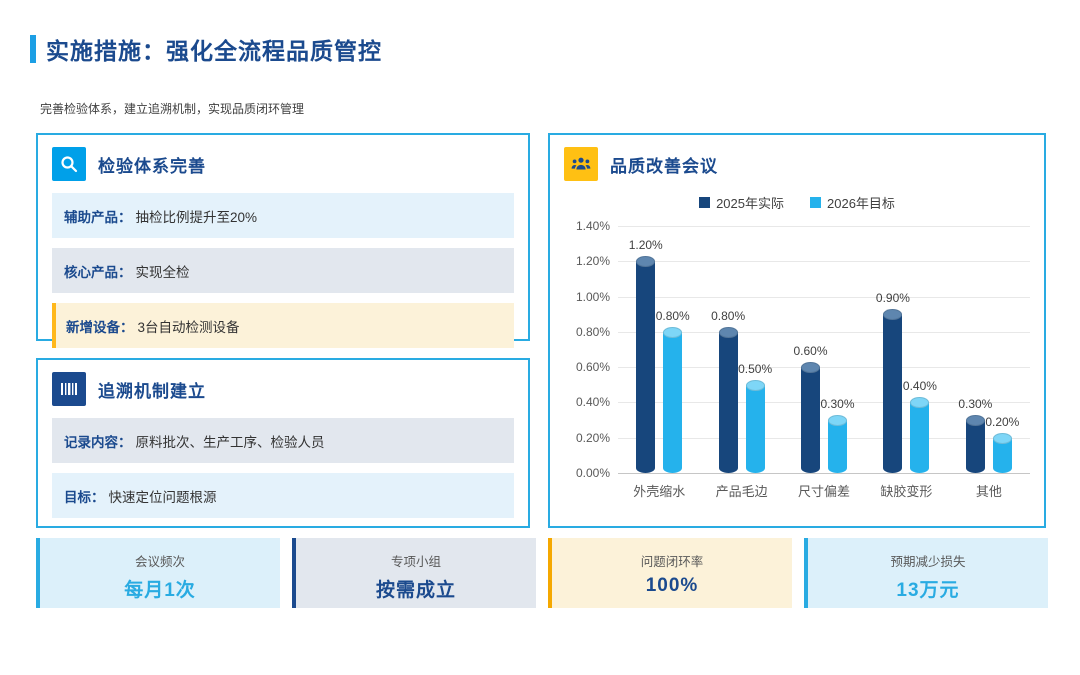  What do you see at coordinates (592, 331) in the screenshot?
I see `y-tick-label: 0.80%` at bounding box center [592, 331].